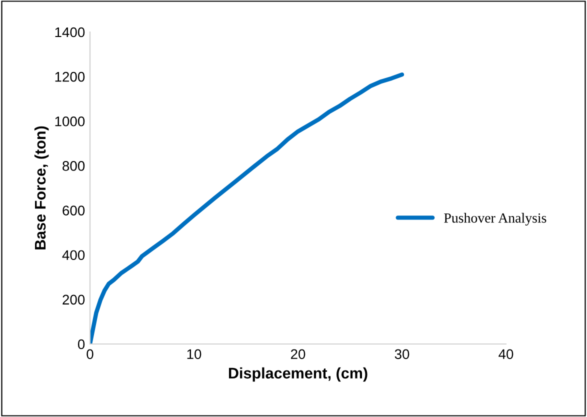  I want to click on x-tick-label: 0, so click(90, 354).